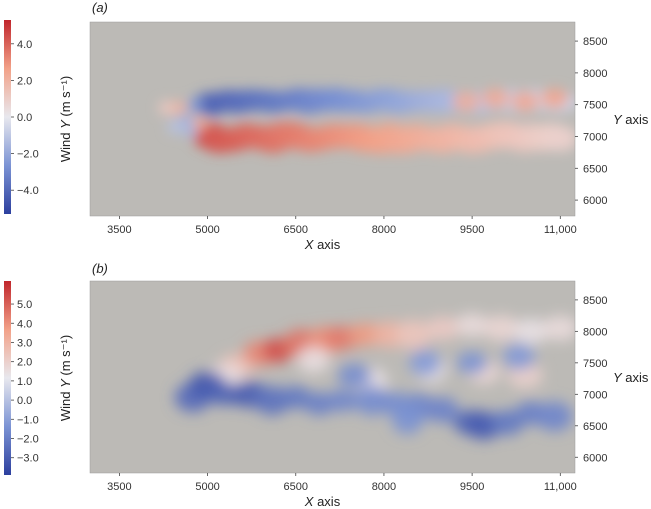  What do you see at coordinates (366, 121) in the screenshot?
I see `wind-field` at bounding box center [366, 121].